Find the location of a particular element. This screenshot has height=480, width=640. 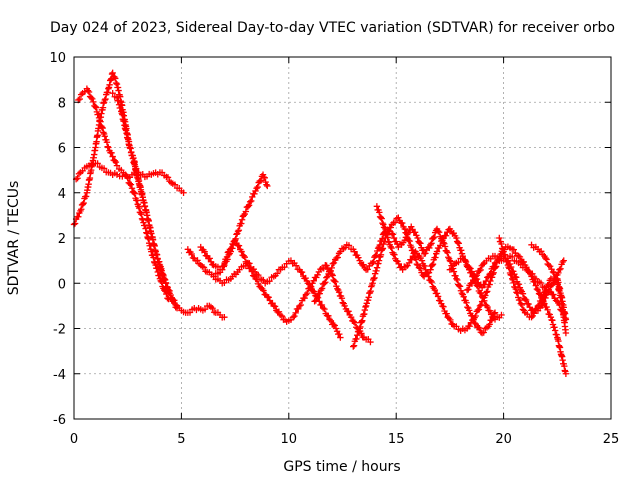

y-tick-label: 2 is located at coordinates (62, 239).